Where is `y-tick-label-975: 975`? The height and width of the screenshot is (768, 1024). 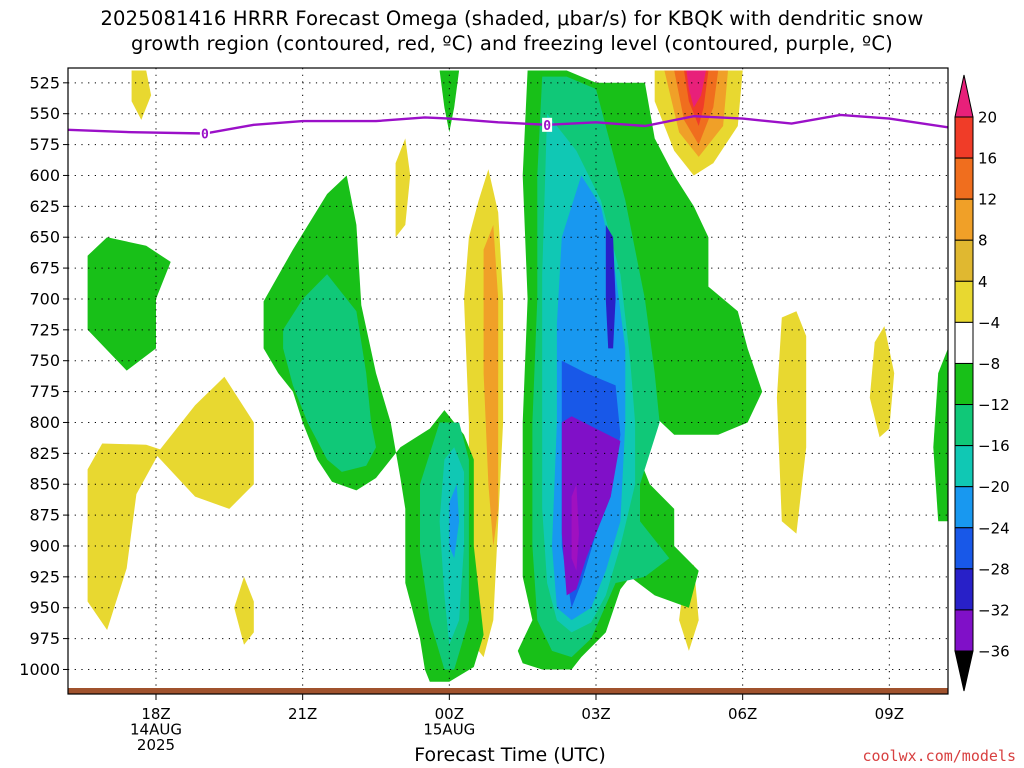 y-tick-label-975: 975 is located at coordinates (44, 638).